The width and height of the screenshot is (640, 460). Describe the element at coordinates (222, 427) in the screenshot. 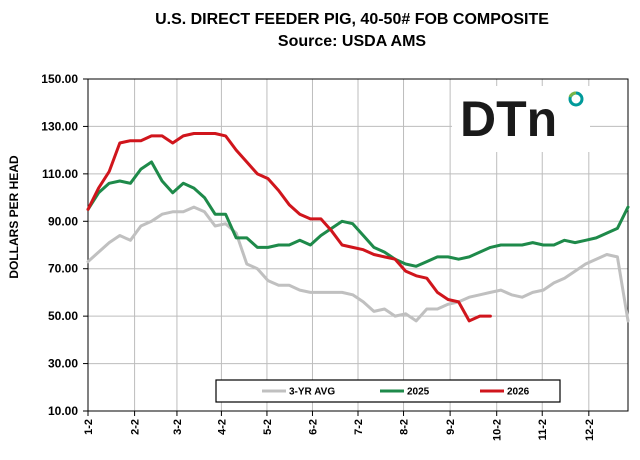

I see `x-tick-label: 4-2` at that location.